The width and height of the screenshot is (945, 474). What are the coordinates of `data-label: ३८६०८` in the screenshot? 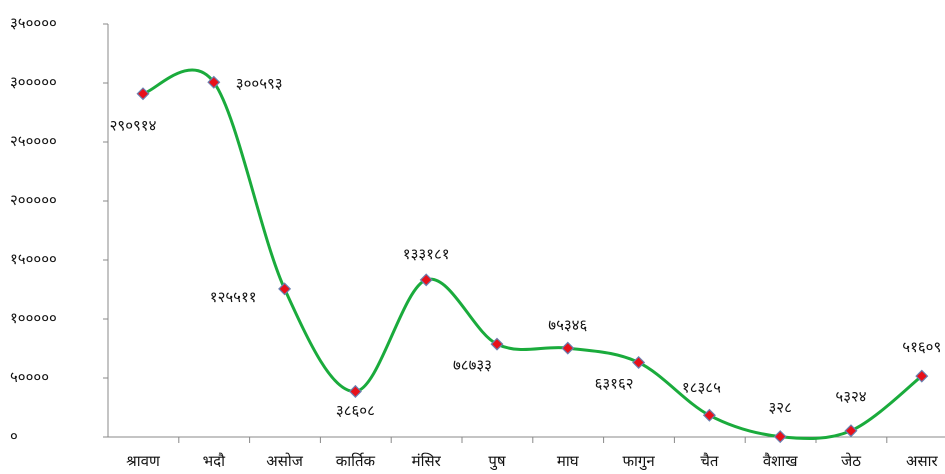 It's located at (355, 410).